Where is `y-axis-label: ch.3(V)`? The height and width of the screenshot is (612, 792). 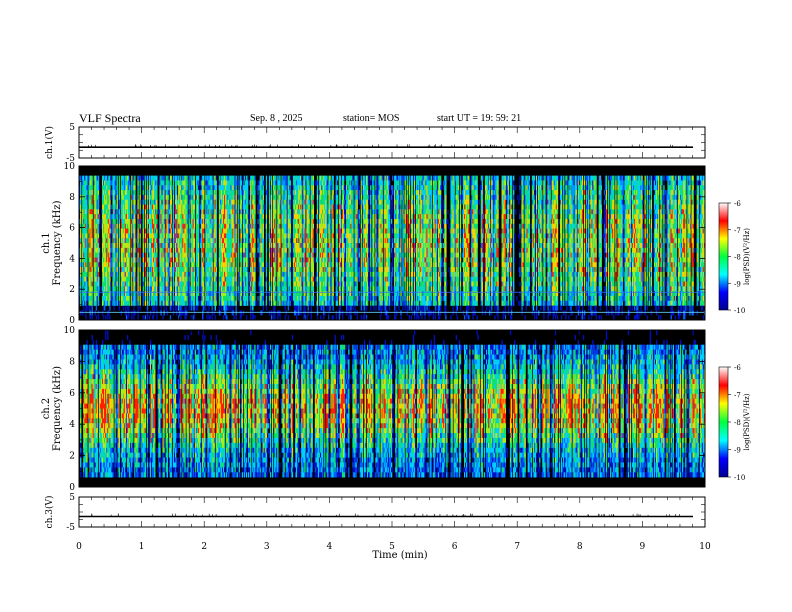 y-axis-label: ch.3(V) is located at coordinates (49, 512).